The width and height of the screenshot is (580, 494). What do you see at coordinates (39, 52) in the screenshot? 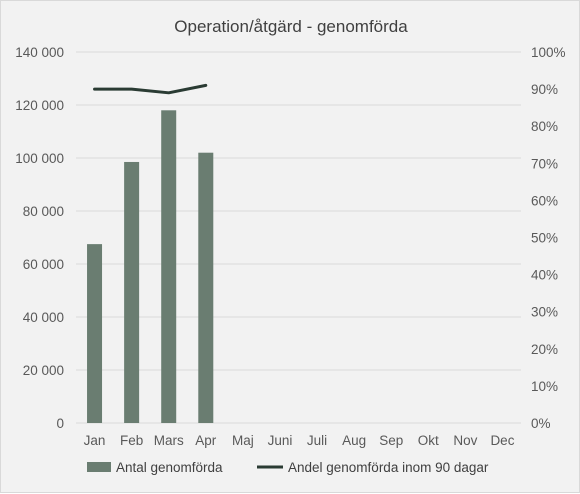
I see `left-tick-label: 140 000` at bounding box center [39, 52].